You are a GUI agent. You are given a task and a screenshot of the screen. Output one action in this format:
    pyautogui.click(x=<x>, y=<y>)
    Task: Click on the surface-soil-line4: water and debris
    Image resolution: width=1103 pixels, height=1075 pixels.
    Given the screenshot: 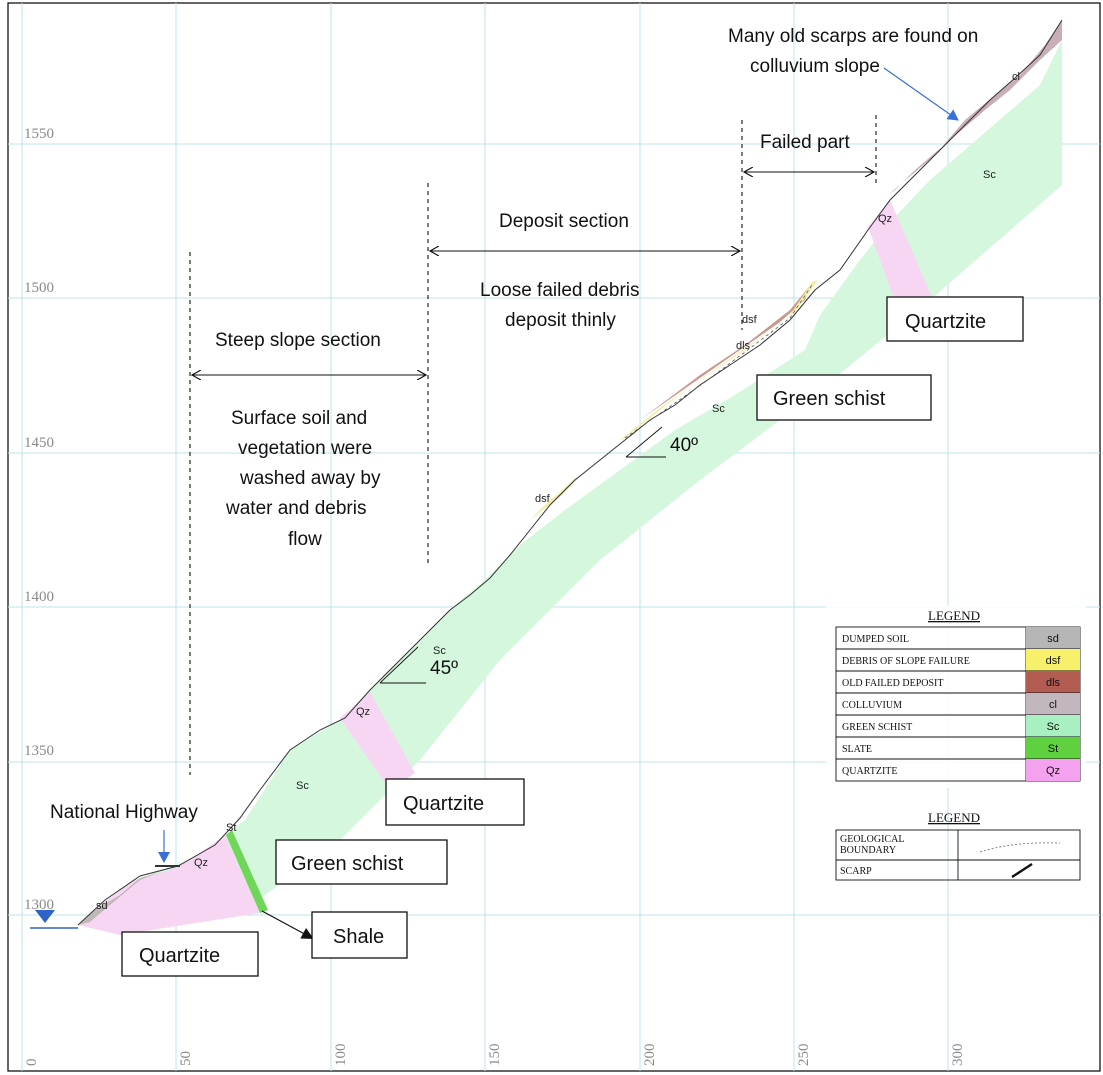 What is the action you would take?
    pyautogui.click(x=295, y=508)
    